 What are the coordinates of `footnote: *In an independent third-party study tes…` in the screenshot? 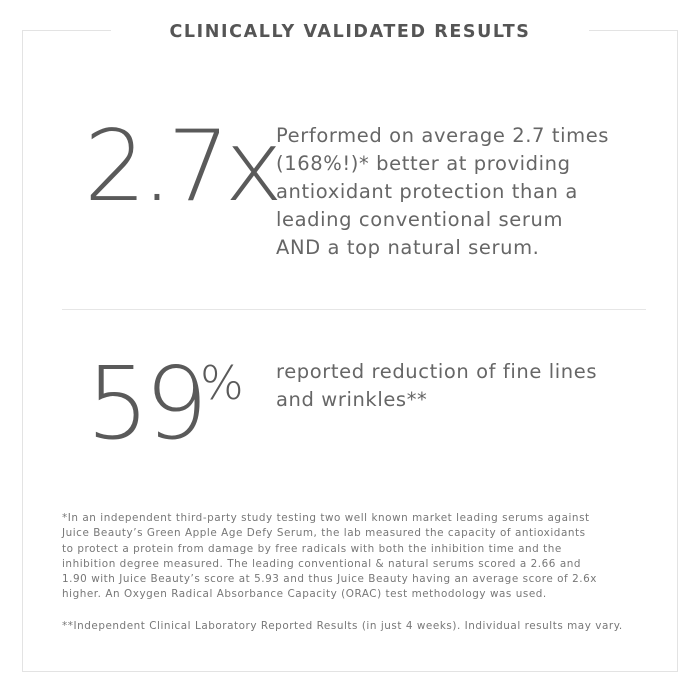 It's located at (329, 557).